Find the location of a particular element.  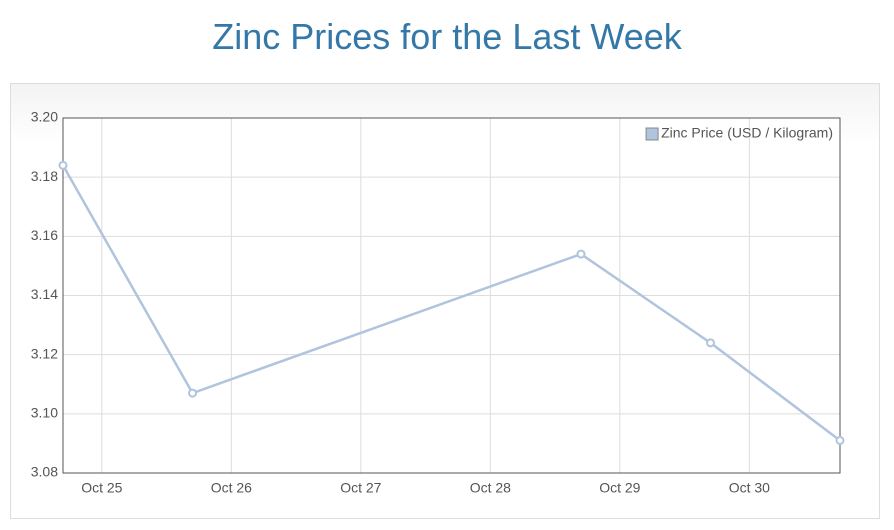

y-tick-label: 3.10 is located at coordinates (44, 413).